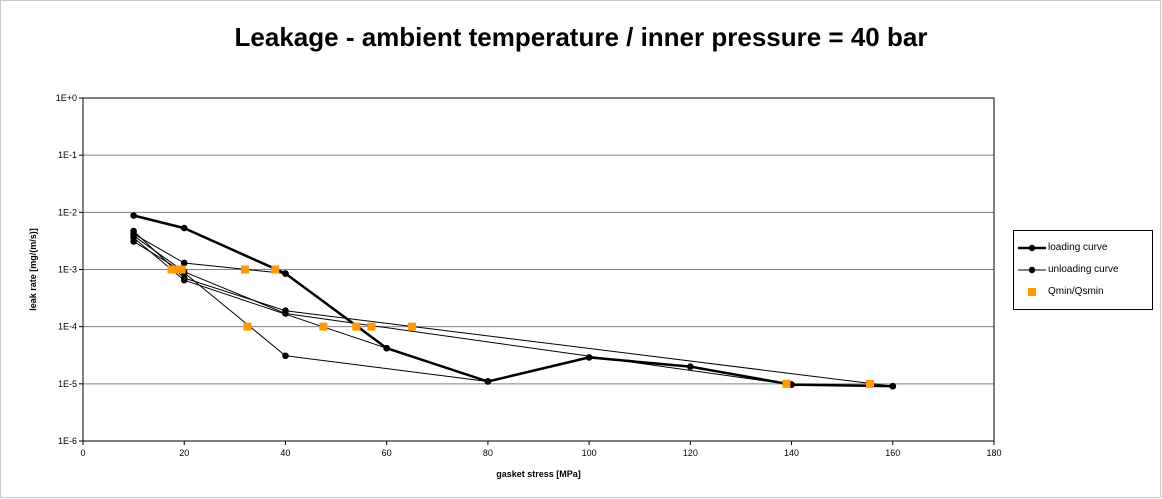  I want to click on x-tick-label: 40, so click(285, 453).